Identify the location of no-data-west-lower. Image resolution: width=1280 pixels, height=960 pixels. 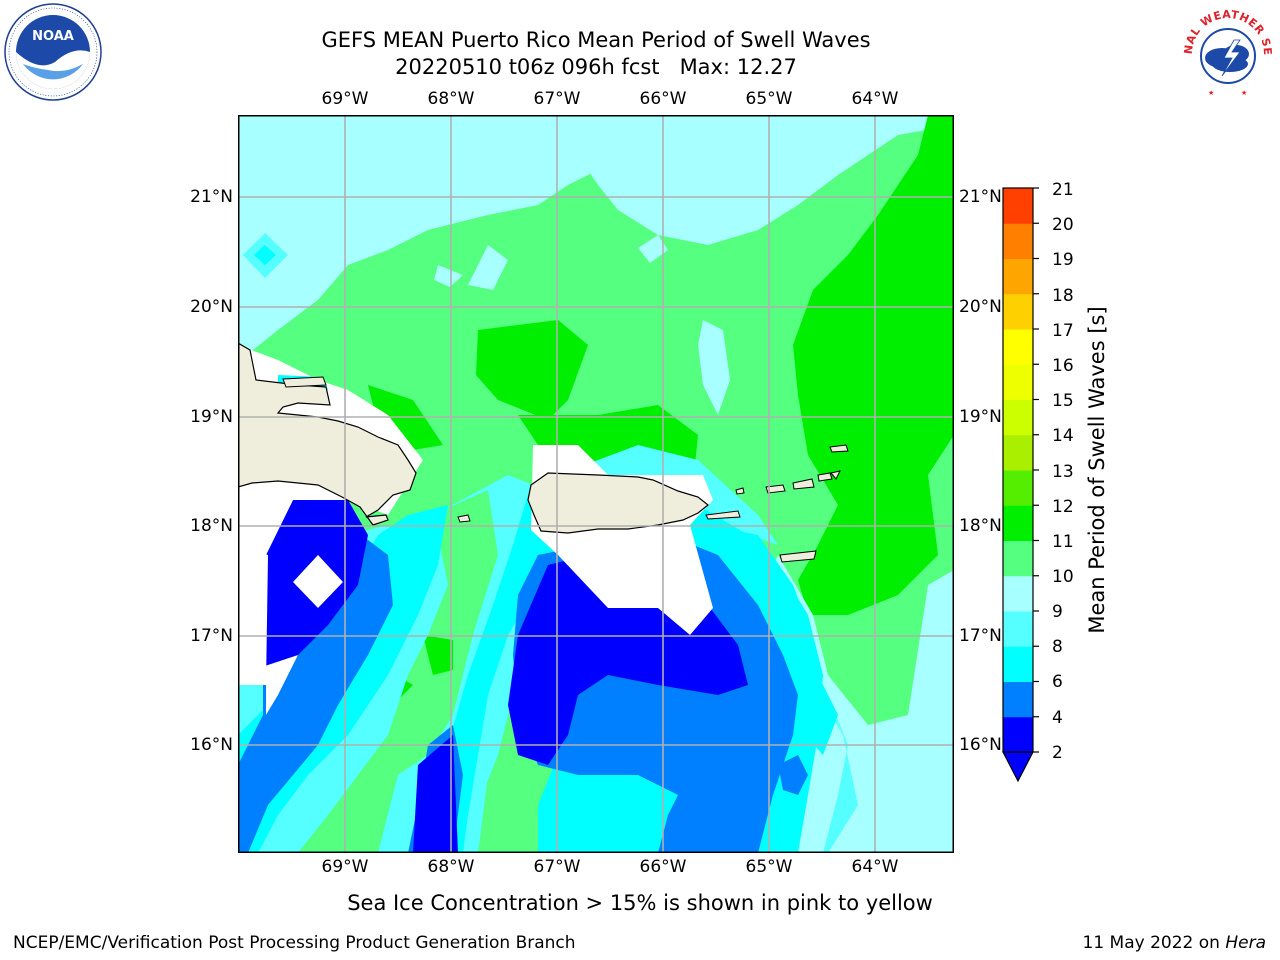
(253, 615).